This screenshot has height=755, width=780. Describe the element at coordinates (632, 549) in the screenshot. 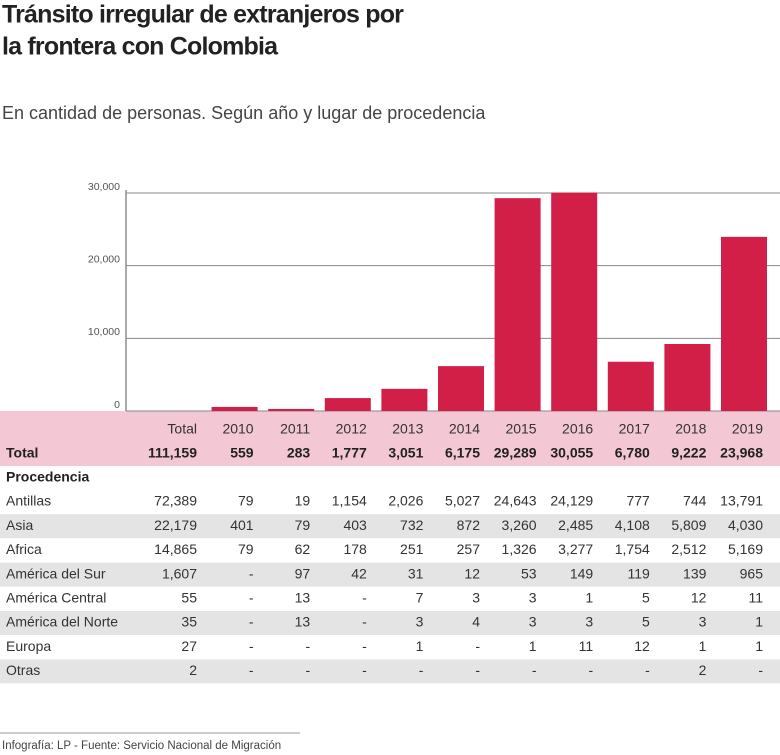

I see `cell: 1,754` at that location.